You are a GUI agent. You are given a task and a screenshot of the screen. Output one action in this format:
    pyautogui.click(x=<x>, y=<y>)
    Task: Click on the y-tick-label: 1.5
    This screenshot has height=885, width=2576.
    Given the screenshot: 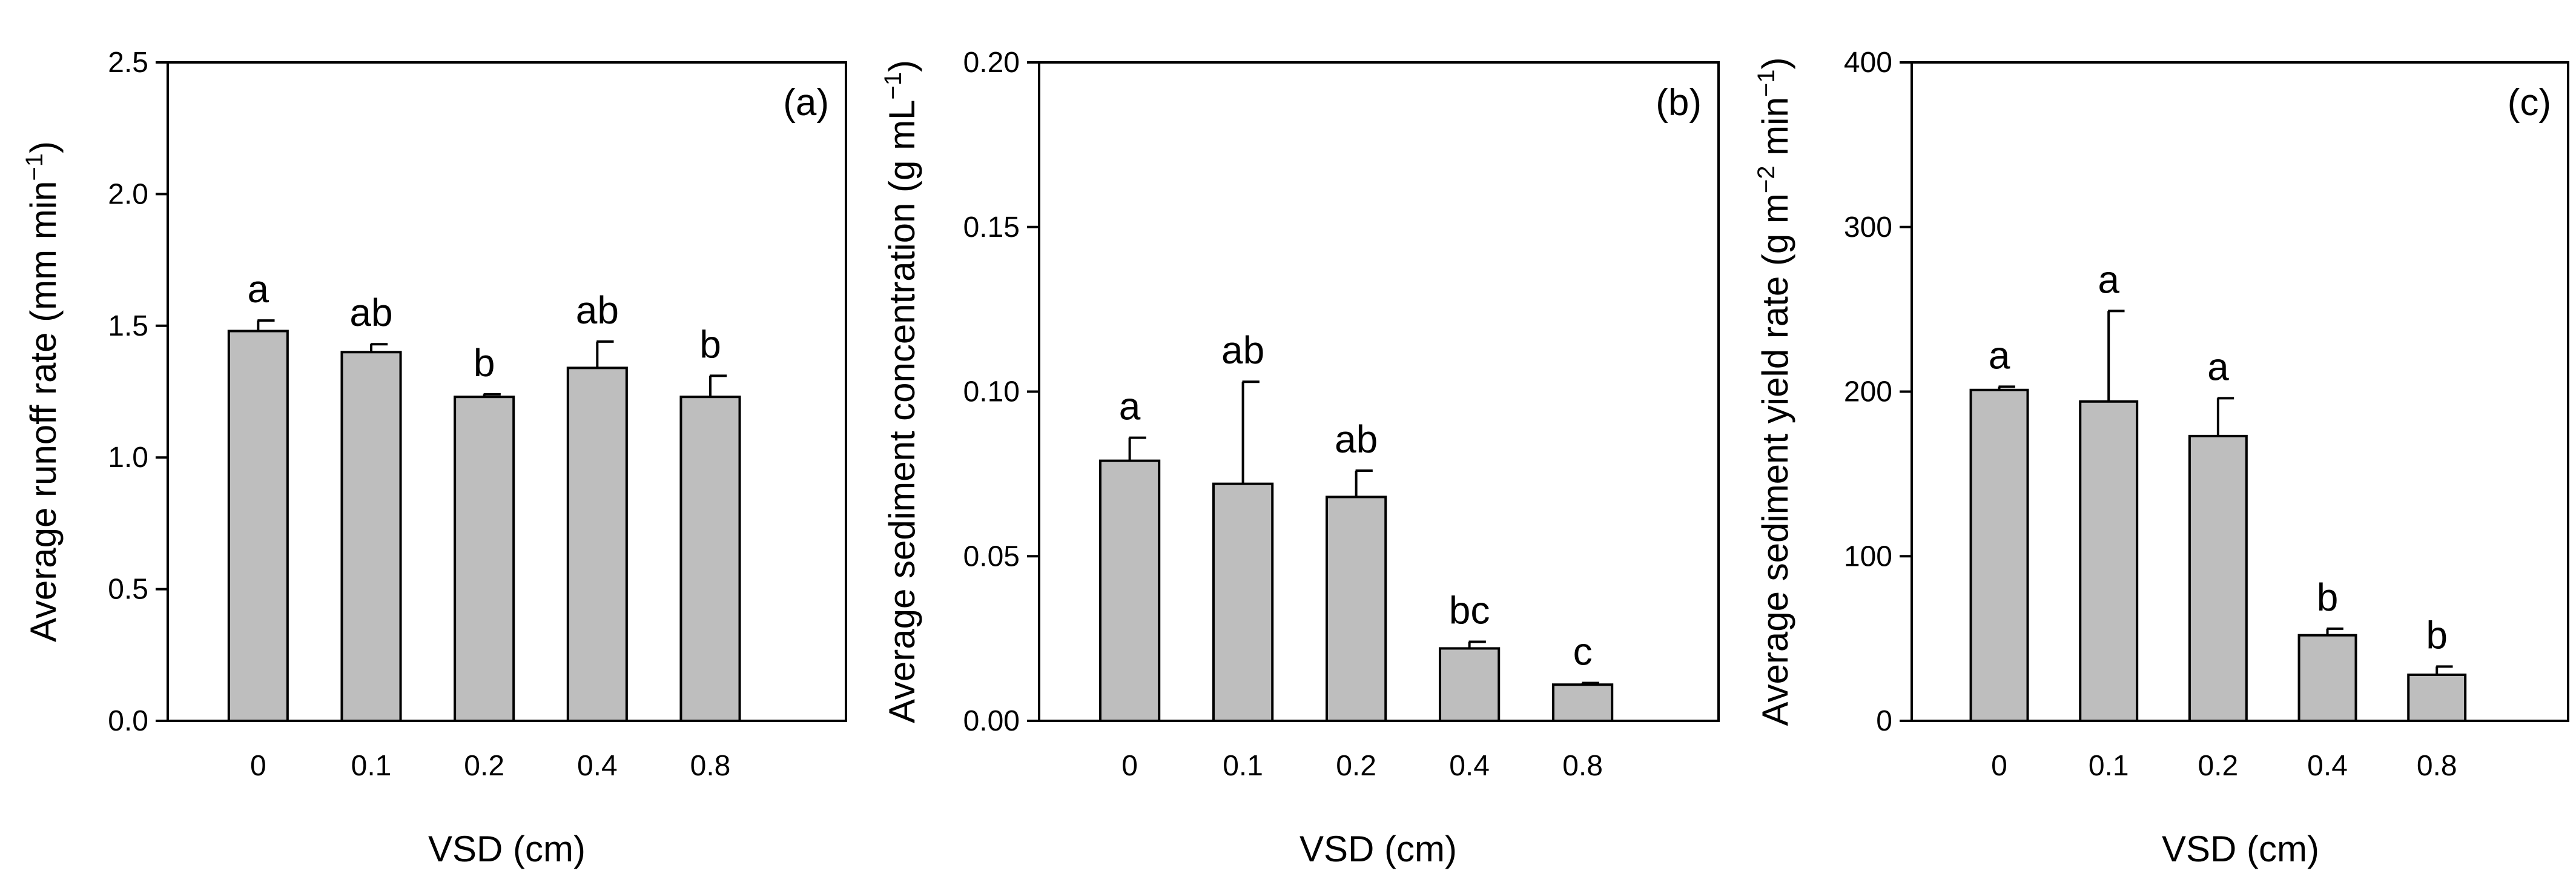 What is the action you would take?
    pyautogui.click(x=128, y=326)
    